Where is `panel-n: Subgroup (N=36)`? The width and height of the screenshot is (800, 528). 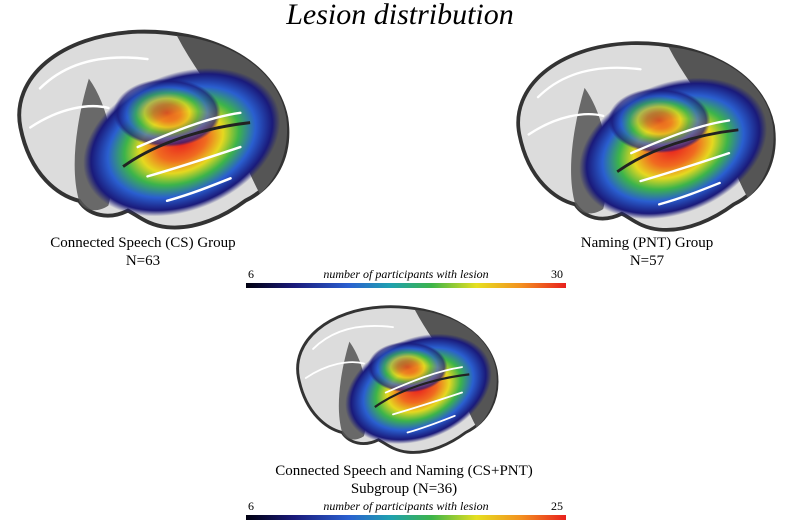
panel-n: Subgroup (N=36) is located at coordinates (404, 489).